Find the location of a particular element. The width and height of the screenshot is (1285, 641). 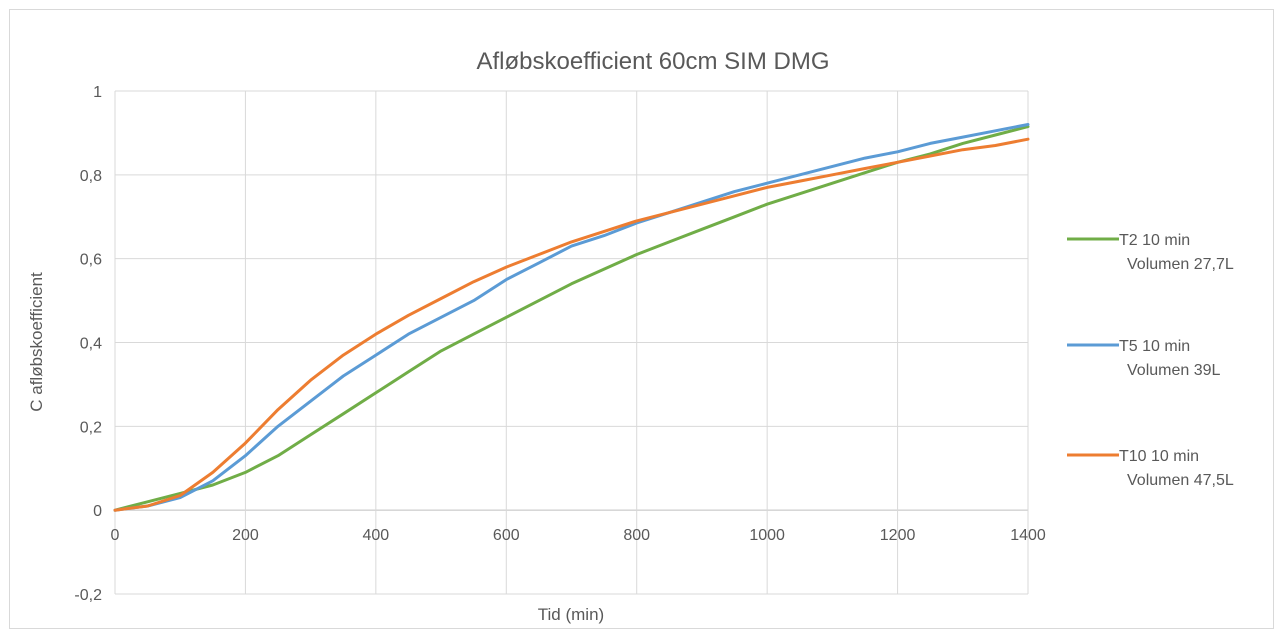

legend-label-2: T5 10 min is located at coordinates (1154, 346).